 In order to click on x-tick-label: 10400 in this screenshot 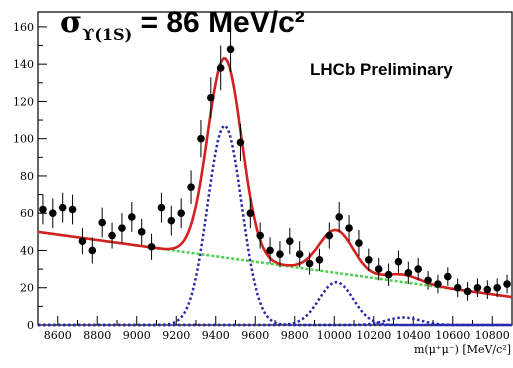, I will do `click(413, 335)`.